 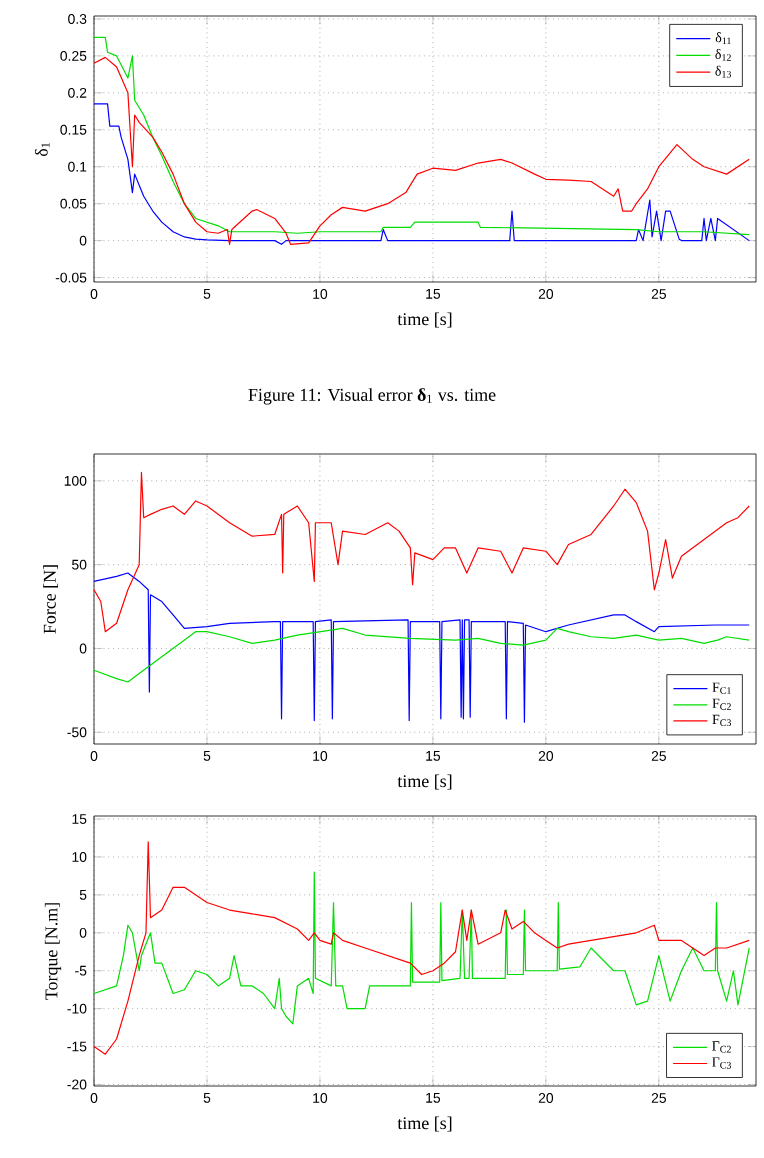 I want to click on y-axis-title: Torque [N.m], so click(x=53, y=951).